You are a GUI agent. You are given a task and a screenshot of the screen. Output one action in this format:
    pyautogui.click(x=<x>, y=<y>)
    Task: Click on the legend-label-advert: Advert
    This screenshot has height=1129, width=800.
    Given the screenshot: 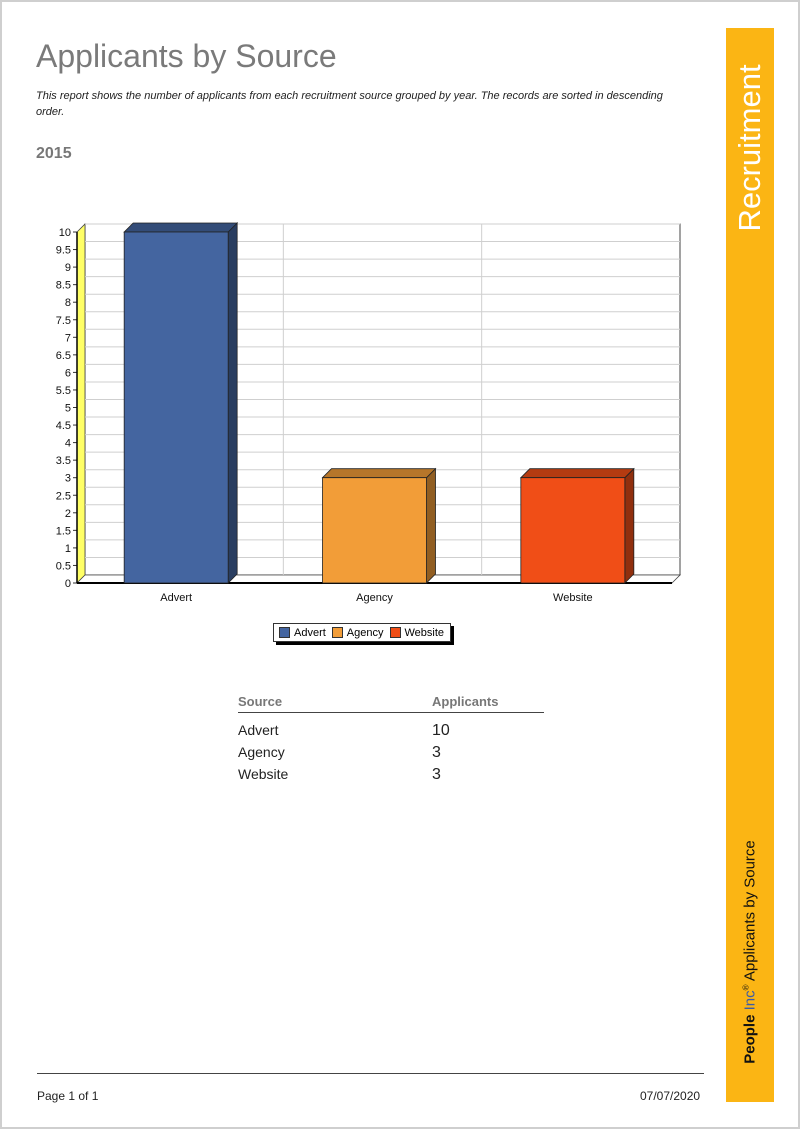 What is the action you would take?
    pyautogui.click(x=310, y=632)
    